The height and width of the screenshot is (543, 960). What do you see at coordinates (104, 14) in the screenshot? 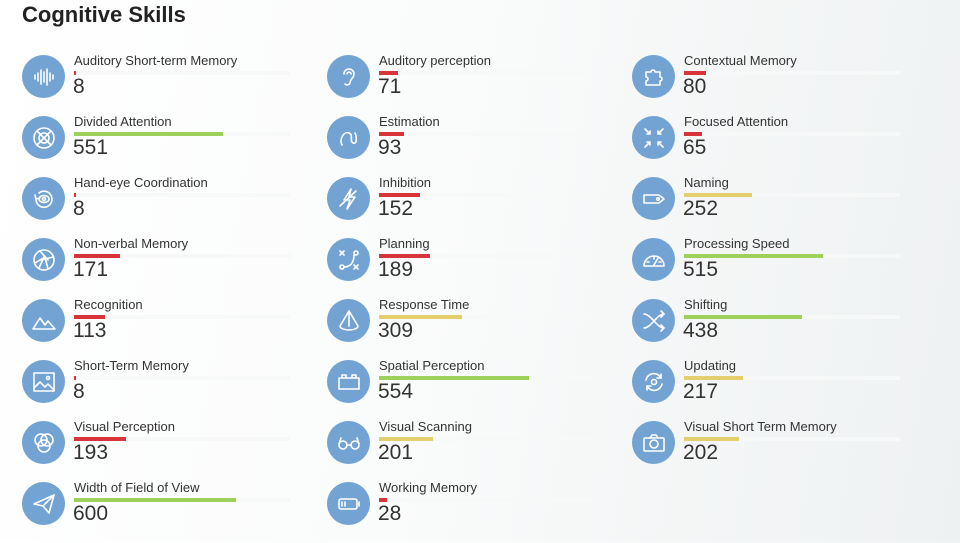
I see `page-title: Cognitive Skills` at bounding box center [104, 14].